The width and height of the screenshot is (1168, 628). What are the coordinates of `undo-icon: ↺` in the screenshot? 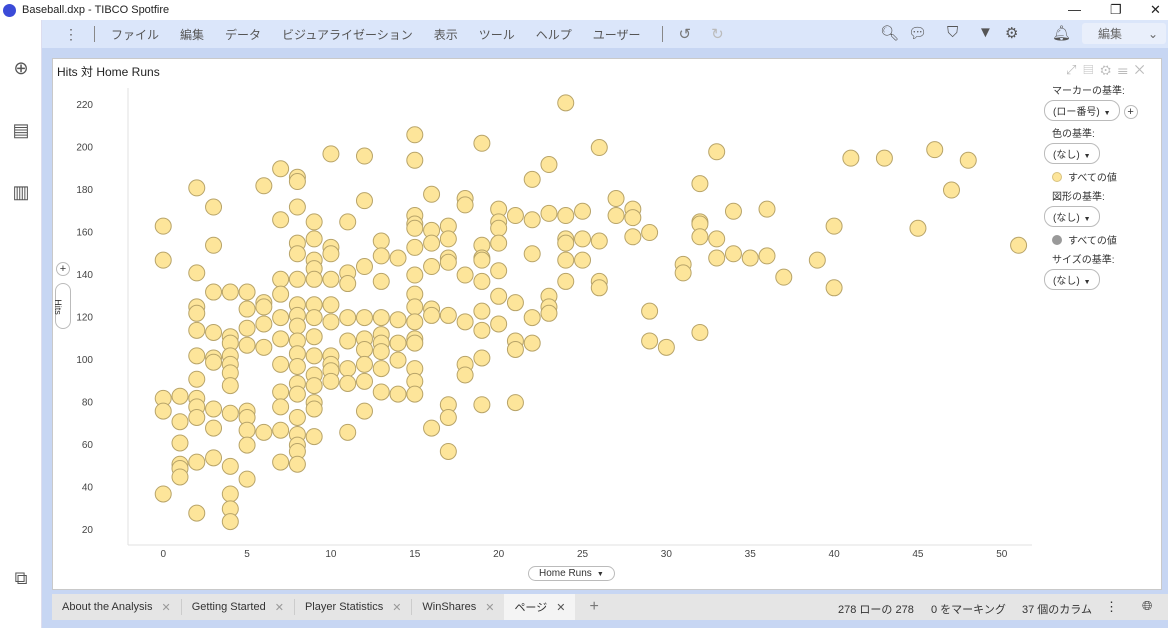 It's located at (685, 34).